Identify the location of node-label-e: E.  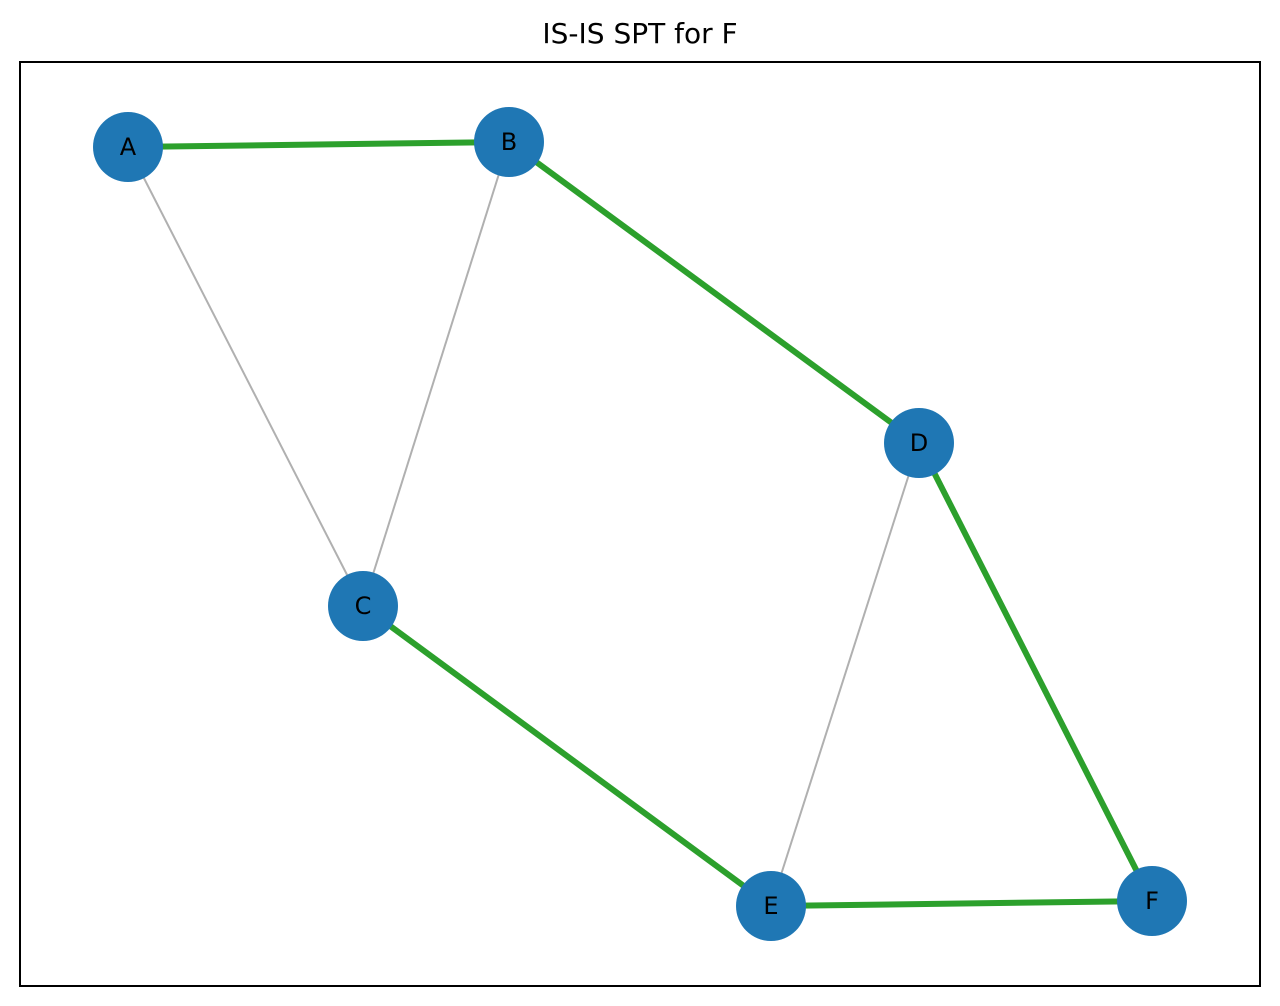
(770, 906).